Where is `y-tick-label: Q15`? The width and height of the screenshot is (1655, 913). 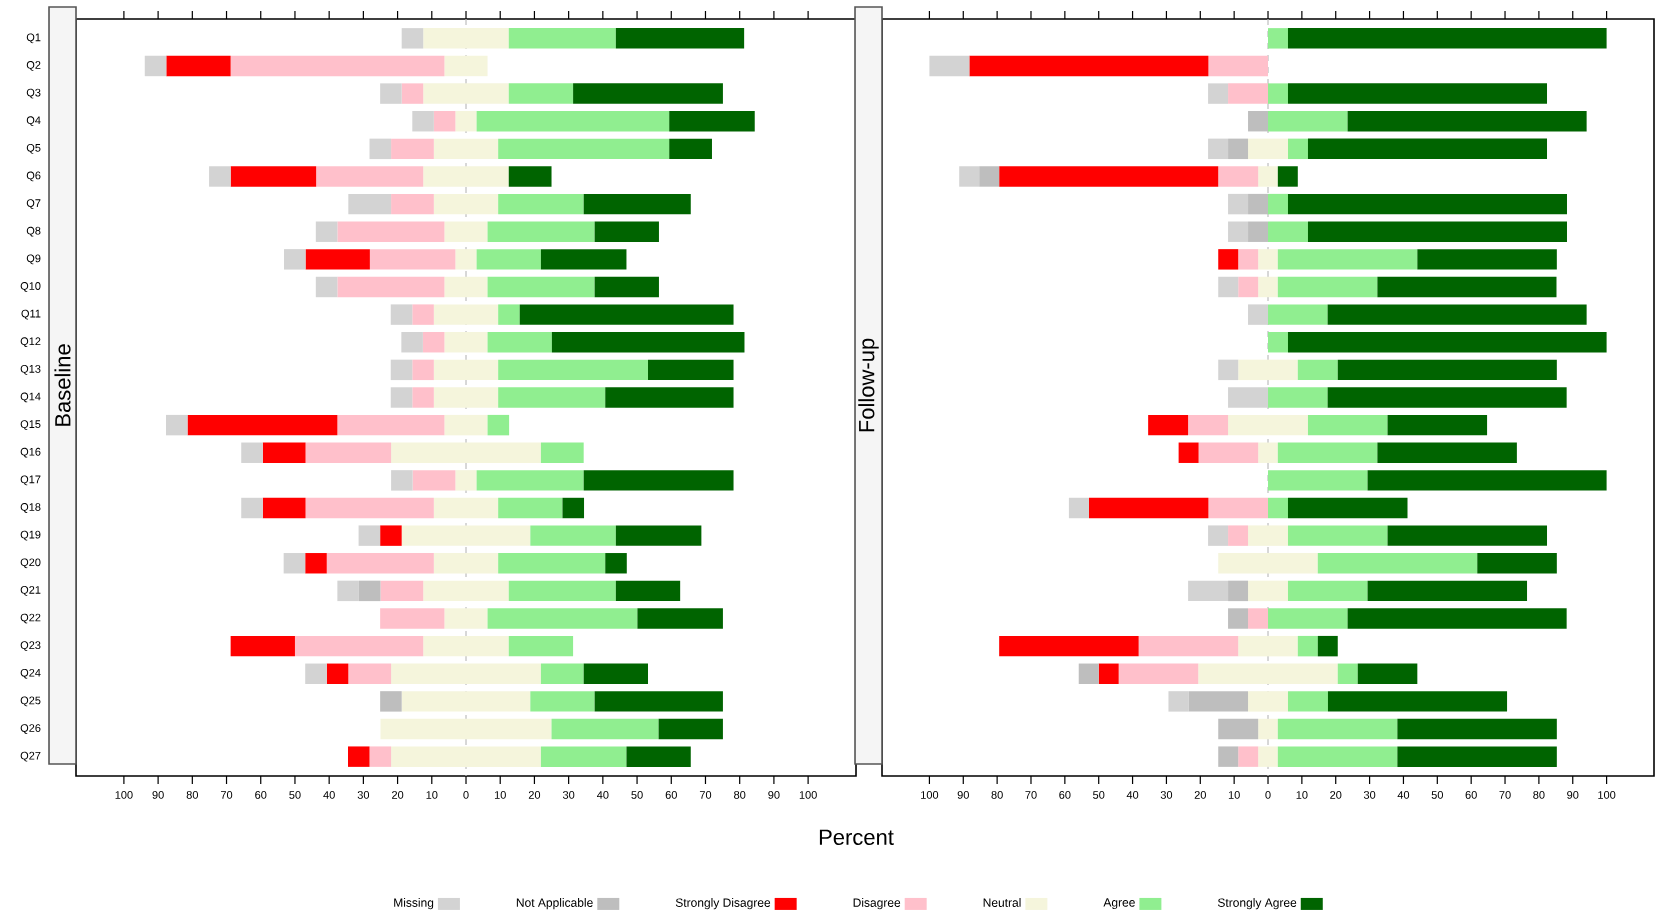
y-tick-label: Q15 is located at coordinates (30, 425).